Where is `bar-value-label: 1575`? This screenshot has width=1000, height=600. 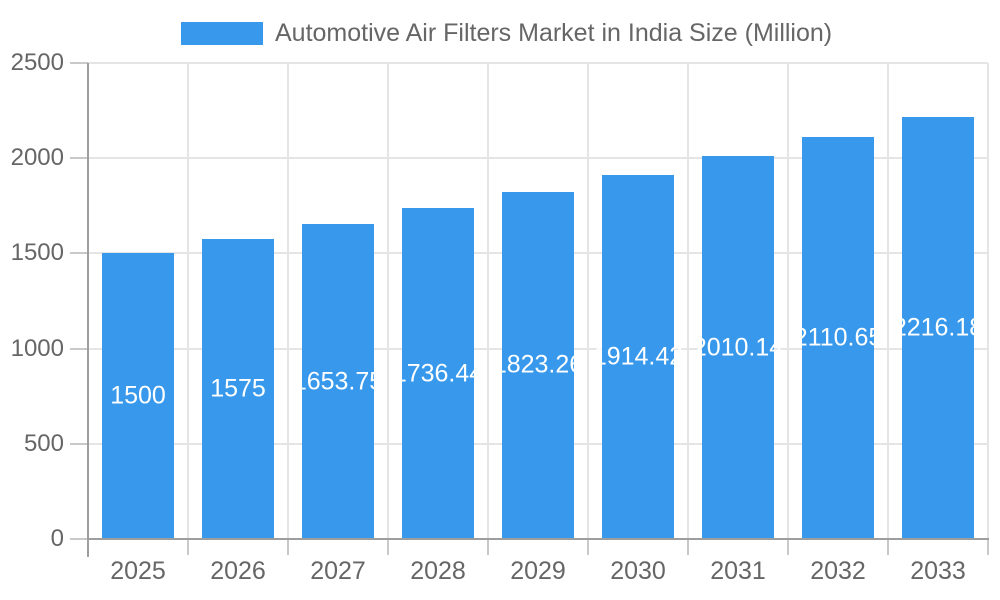 bar-value-label: 1575 is located at coordinates (238, 388).